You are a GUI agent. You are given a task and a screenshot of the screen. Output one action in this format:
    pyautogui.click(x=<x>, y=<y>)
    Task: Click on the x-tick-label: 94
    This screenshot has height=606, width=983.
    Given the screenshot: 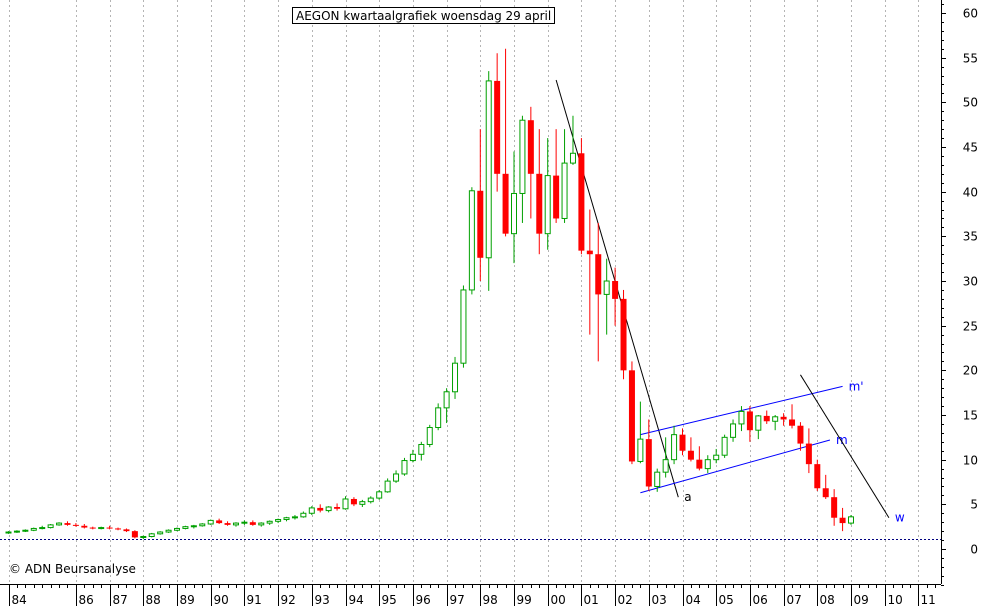 What is the action you would take?
    pyautogui.click(x=356, y=599)
    